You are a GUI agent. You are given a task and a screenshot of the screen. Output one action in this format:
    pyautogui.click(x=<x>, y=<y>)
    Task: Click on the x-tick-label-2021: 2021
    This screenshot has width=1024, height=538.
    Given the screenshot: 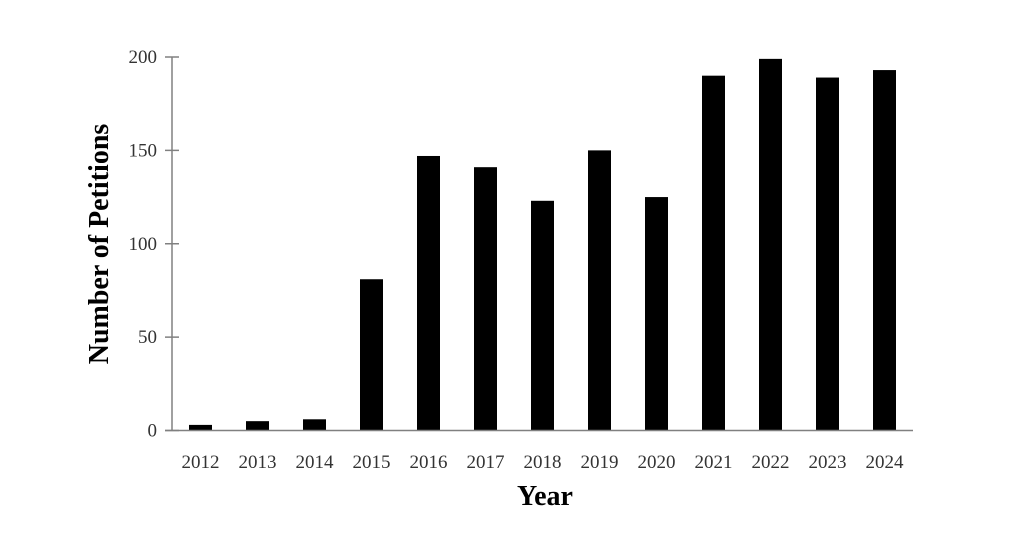 What is the action you would take?
    pyautogui.click(x=714, y=462)
    